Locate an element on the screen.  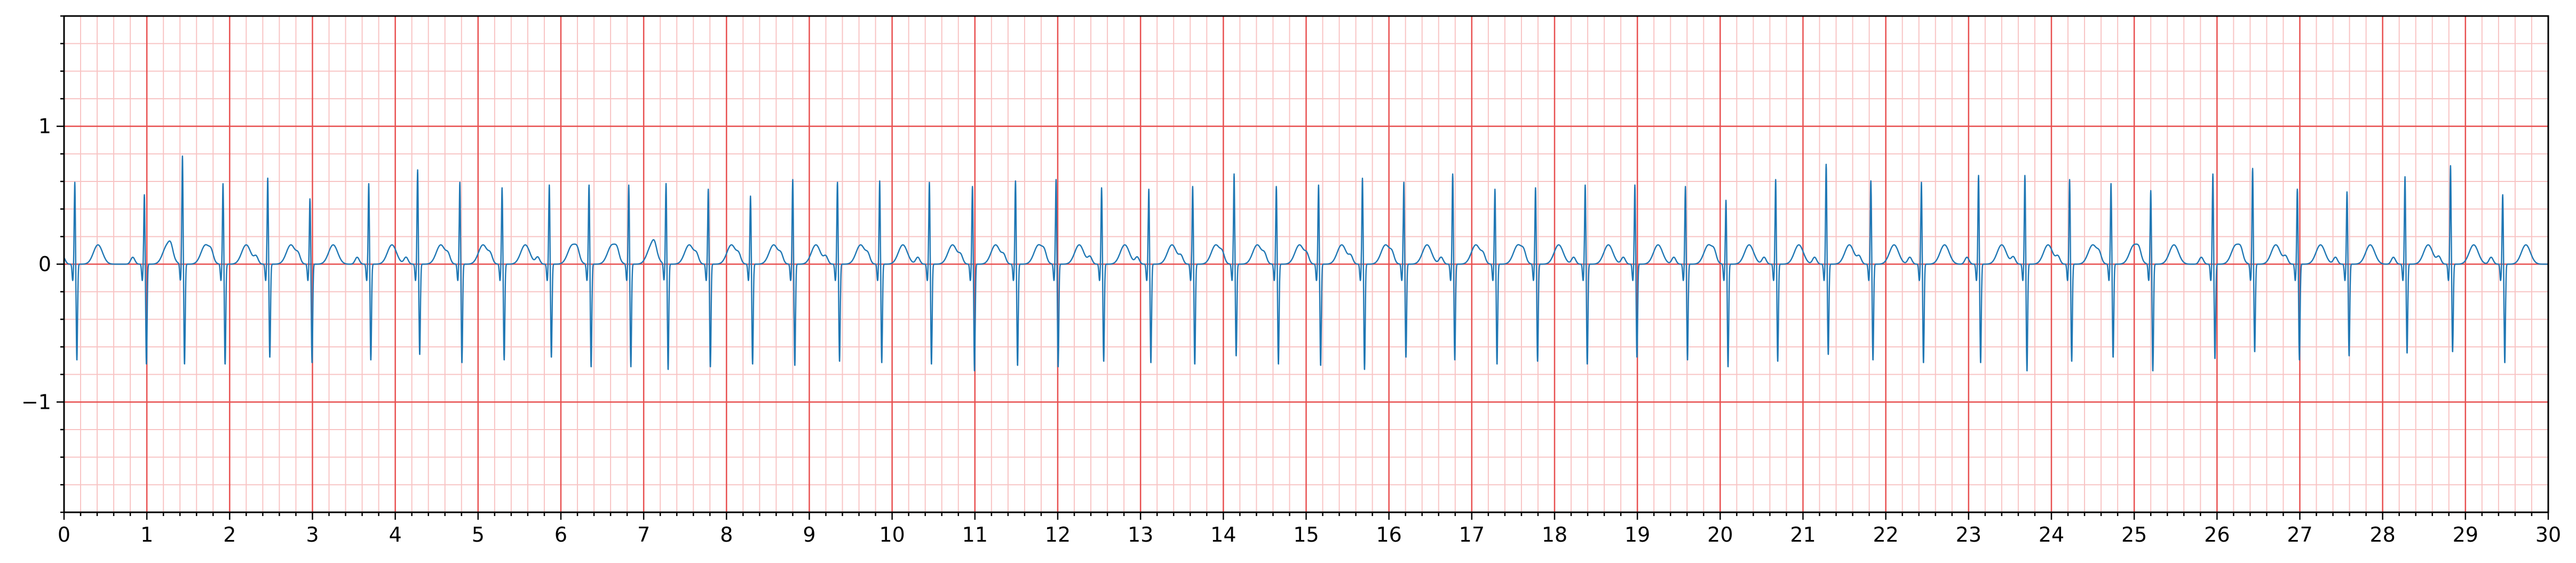
x-tick-label: 0 is located at coordinates (64, 534).